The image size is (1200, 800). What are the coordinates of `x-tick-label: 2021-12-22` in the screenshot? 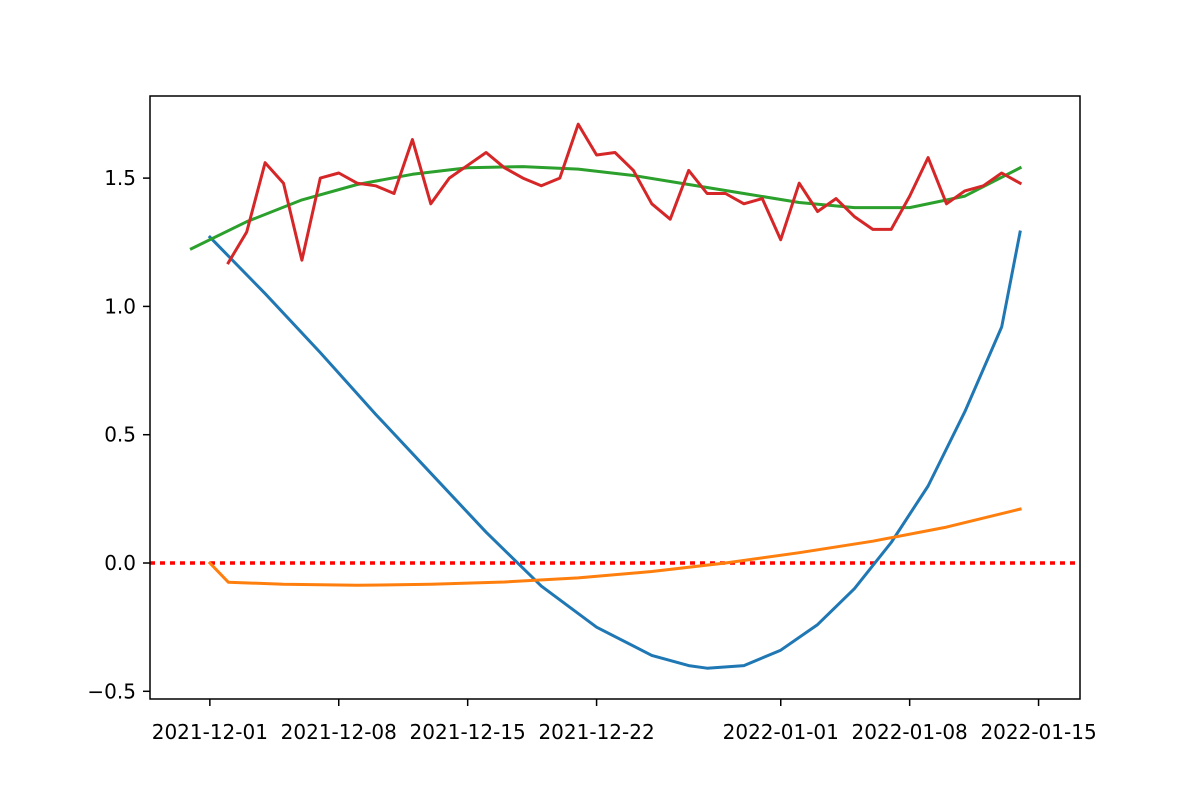 It's located at (596, 732).